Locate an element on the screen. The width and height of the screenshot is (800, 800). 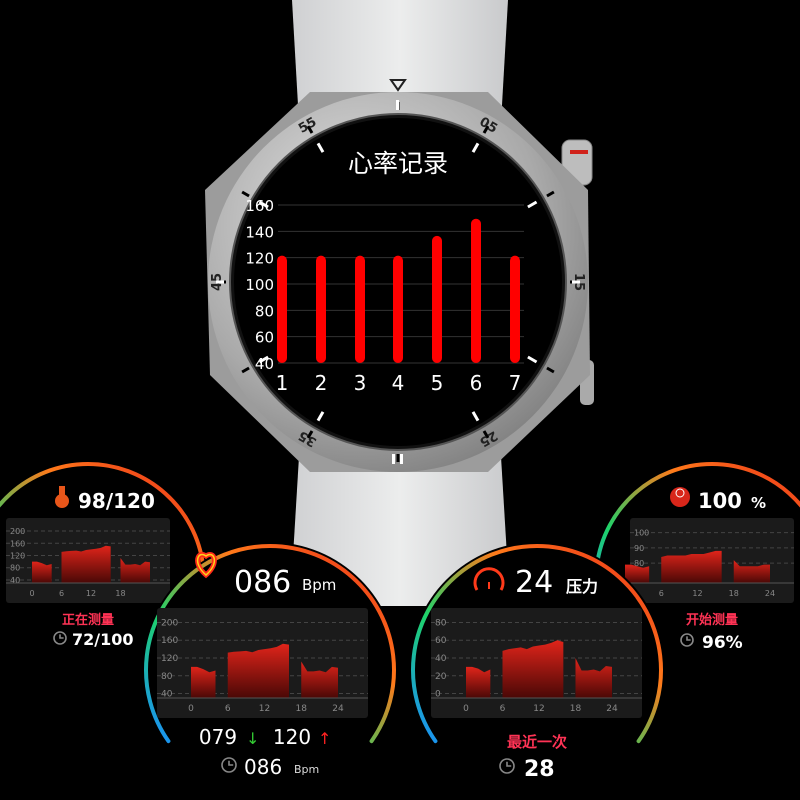
heart-rate-record-chart: 40 60 80 100 120 140 160 1 2 3 4 5 6 7 is located at coordinates (384, 296).